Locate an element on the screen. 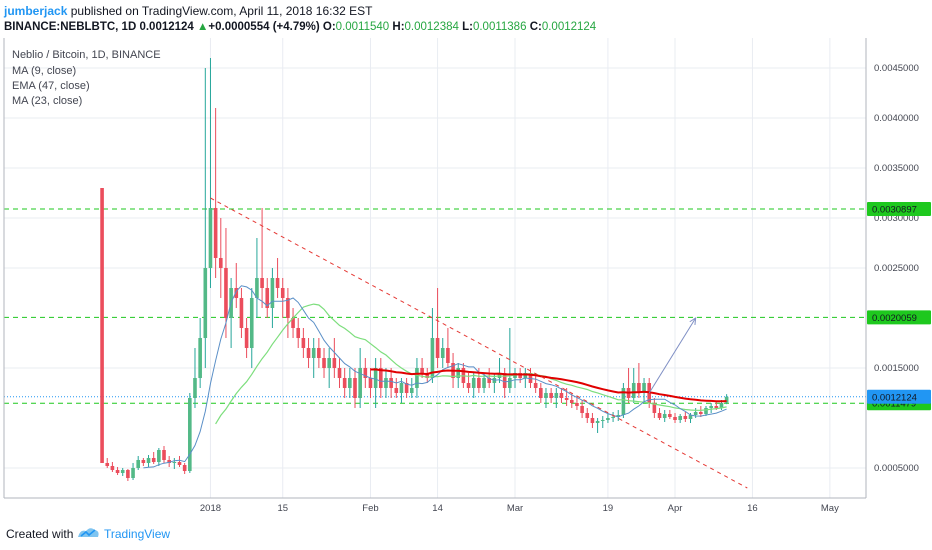  created-with-label: Created with is located at coordinates (40, 534).